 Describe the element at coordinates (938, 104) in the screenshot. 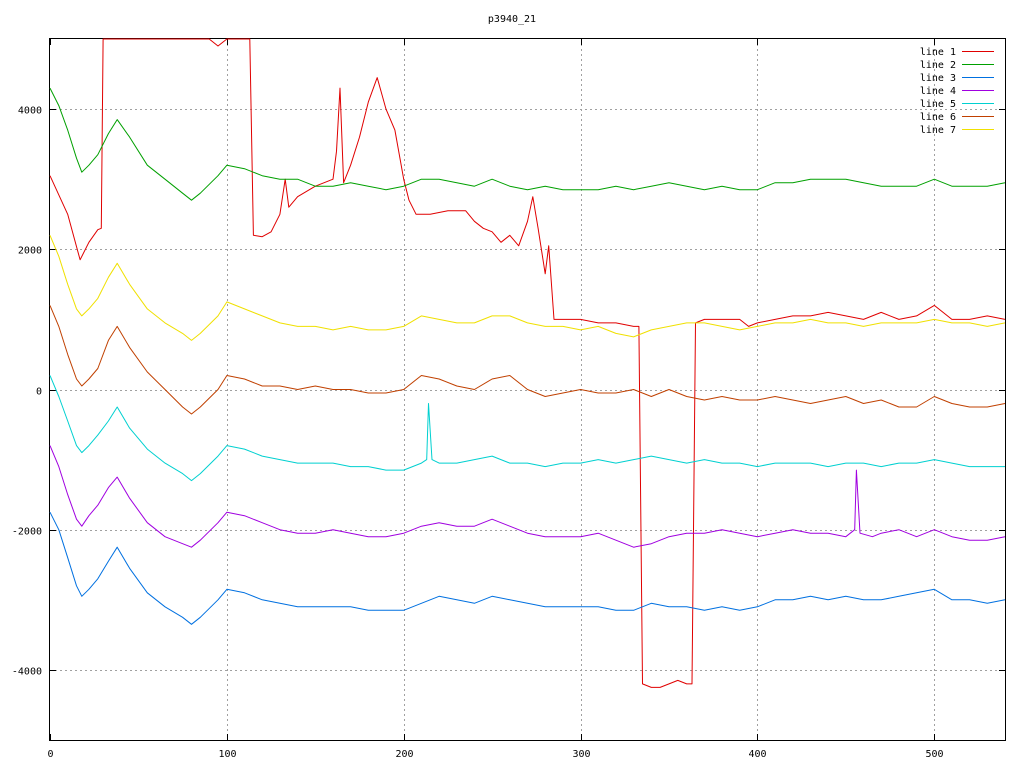

I see `legend-label: line 5` at that location.